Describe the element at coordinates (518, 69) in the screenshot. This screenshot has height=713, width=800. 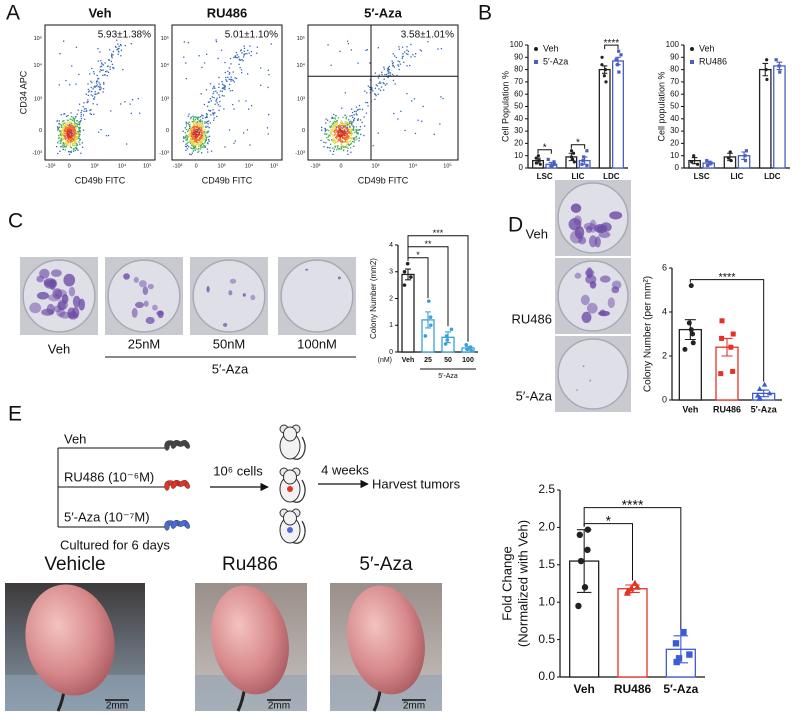
I see `y-tick-label: 80` at that location.